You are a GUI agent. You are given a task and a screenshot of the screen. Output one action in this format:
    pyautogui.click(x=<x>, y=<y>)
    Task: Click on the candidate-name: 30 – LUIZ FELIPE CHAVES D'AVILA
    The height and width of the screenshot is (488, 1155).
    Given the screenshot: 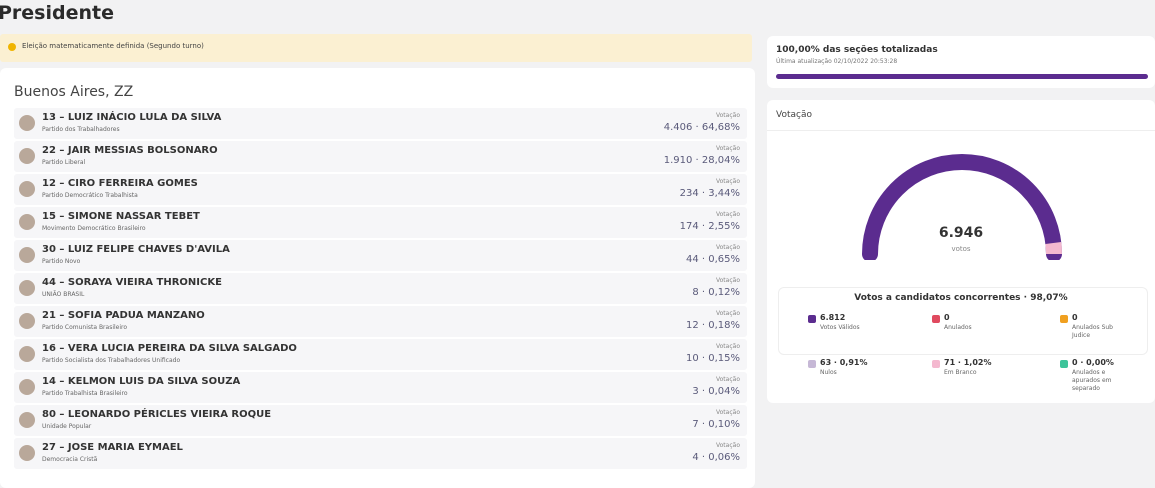 What is the action you would take?
    pyautogui.click(x=136, y=249)
    